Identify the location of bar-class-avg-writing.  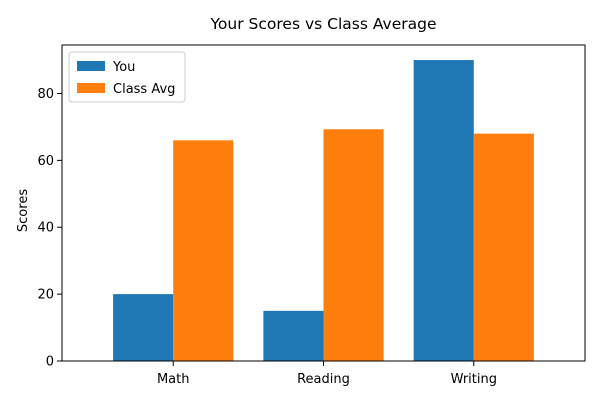
(503, 247).